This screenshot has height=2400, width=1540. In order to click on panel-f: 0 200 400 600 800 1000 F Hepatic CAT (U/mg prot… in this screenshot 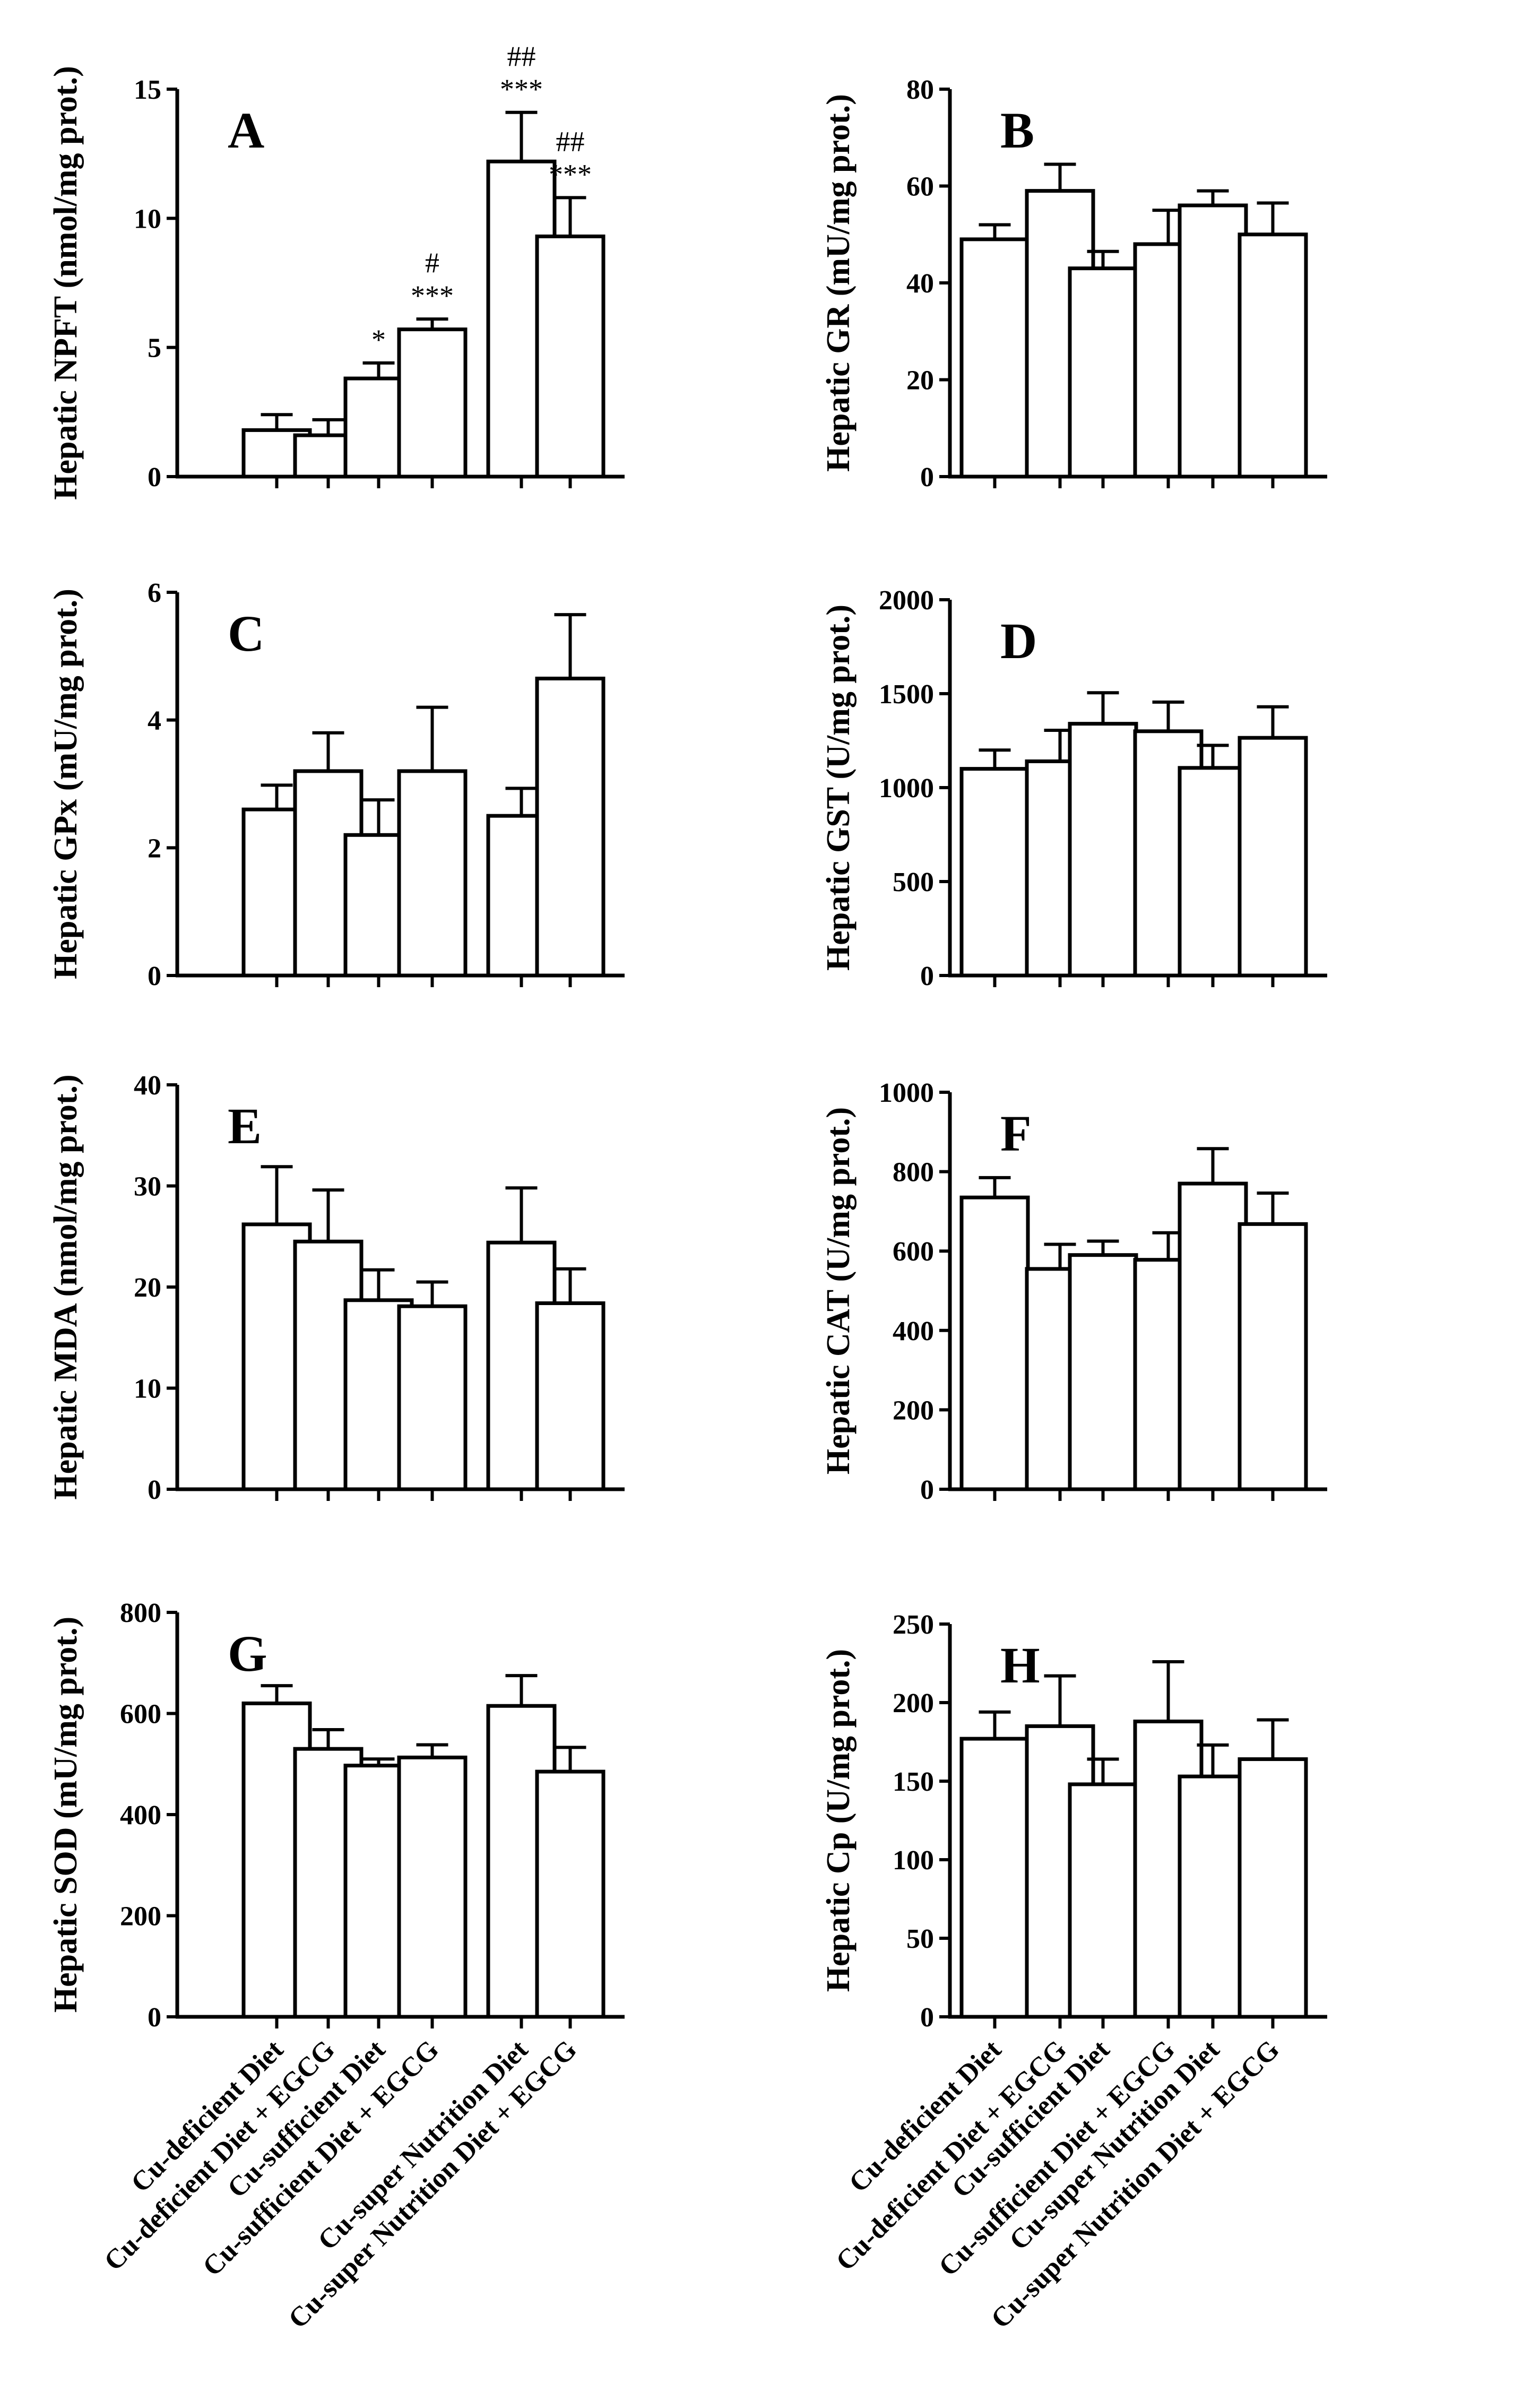, I will do `click(1073, 1292)`.